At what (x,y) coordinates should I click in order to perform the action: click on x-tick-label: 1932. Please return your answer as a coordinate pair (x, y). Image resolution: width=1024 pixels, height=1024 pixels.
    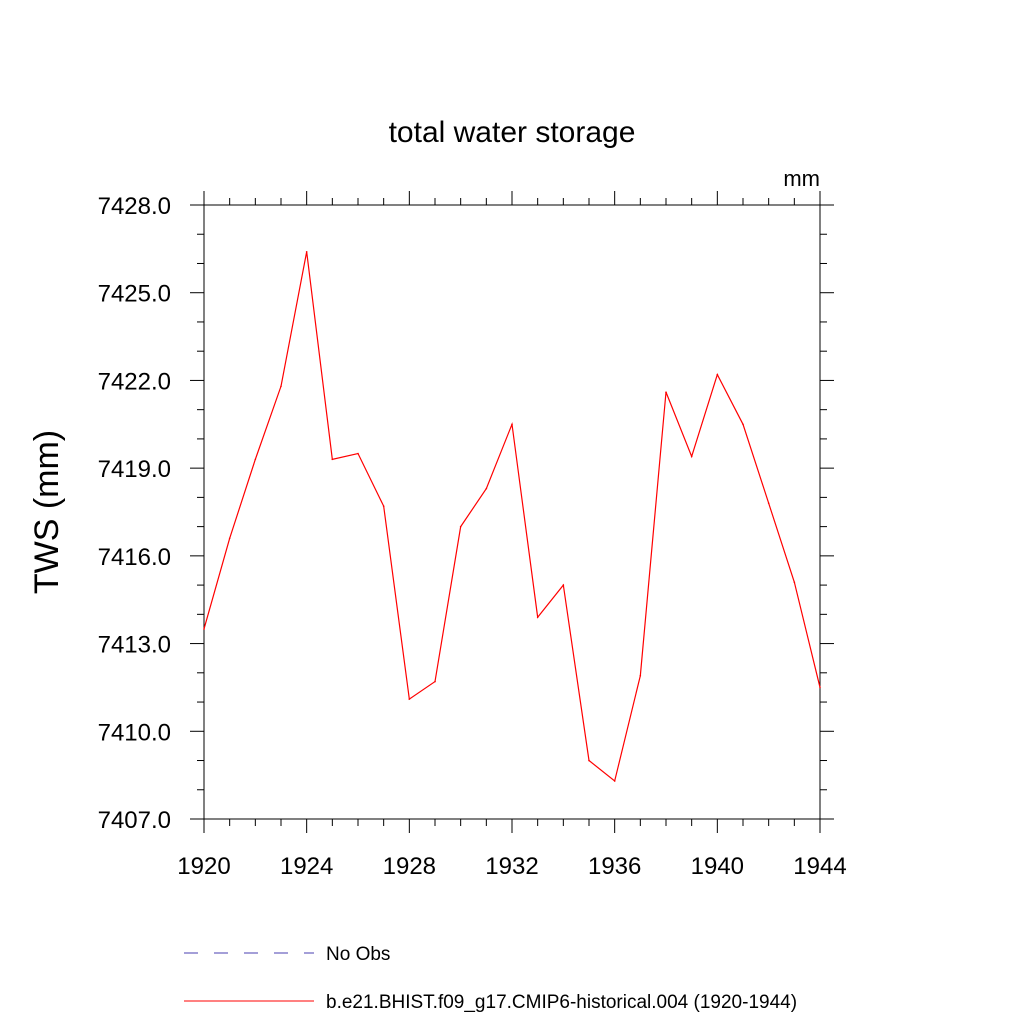
    Looking at the image, I should click on (511, 866).